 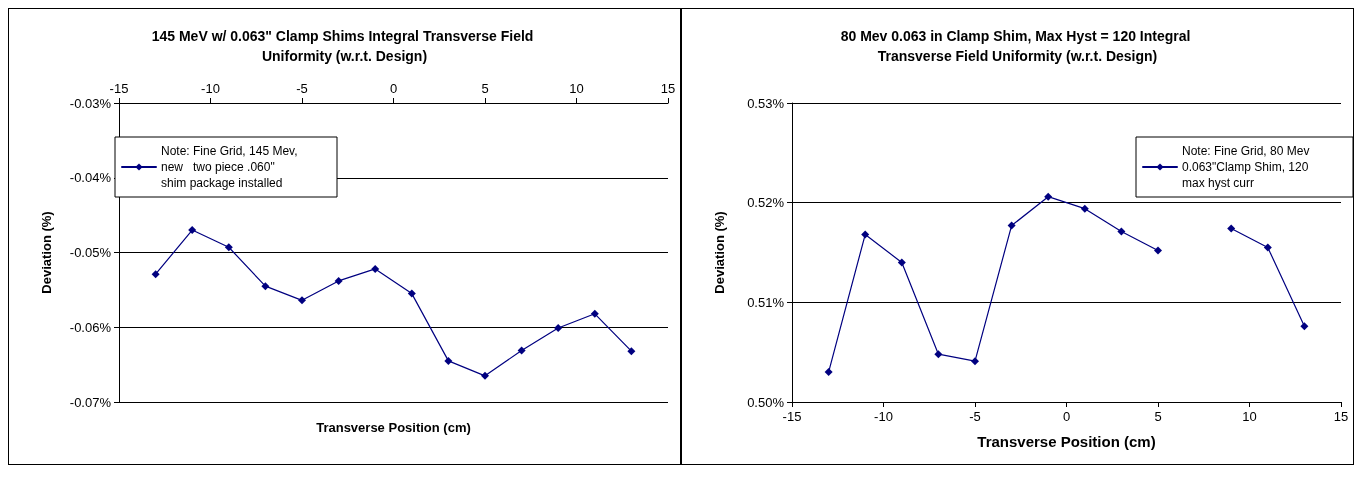 What do you see at coordinates (90, 252) in the screenshot?
I see `y-tick-label: -0.05%` at bounding box center [90, 252].